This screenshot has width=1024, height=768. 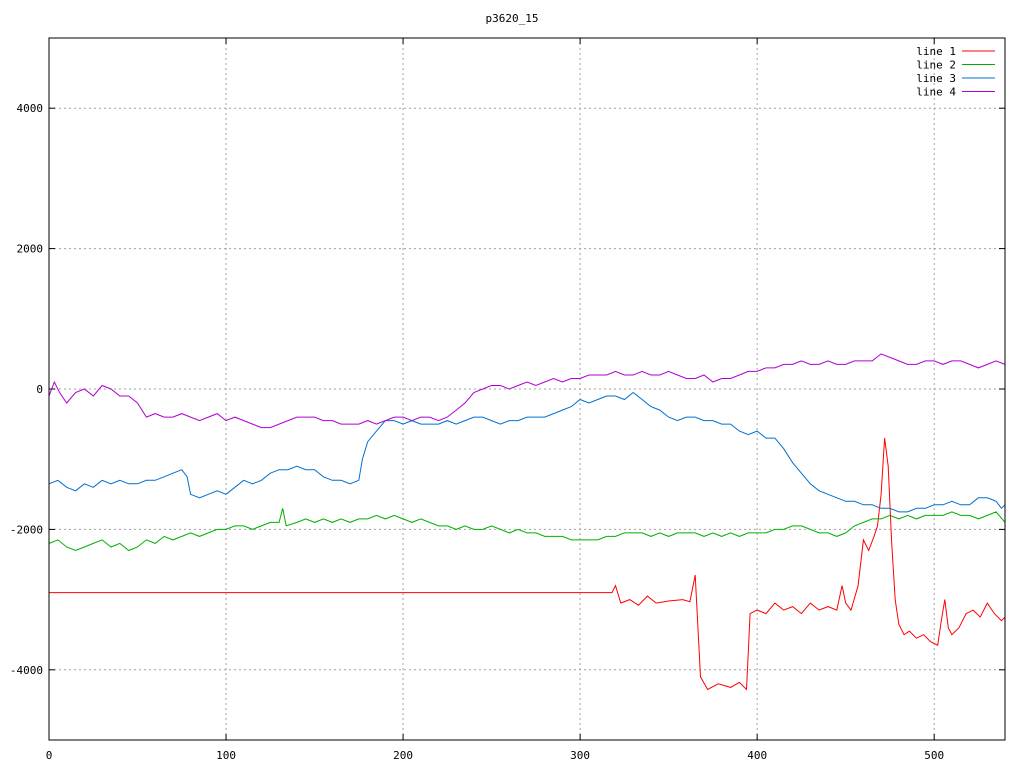 What do you see at coordinates (49, 755) in the screenshot?
I see `x-tick-label: 0` at bounding box center [49, 755].